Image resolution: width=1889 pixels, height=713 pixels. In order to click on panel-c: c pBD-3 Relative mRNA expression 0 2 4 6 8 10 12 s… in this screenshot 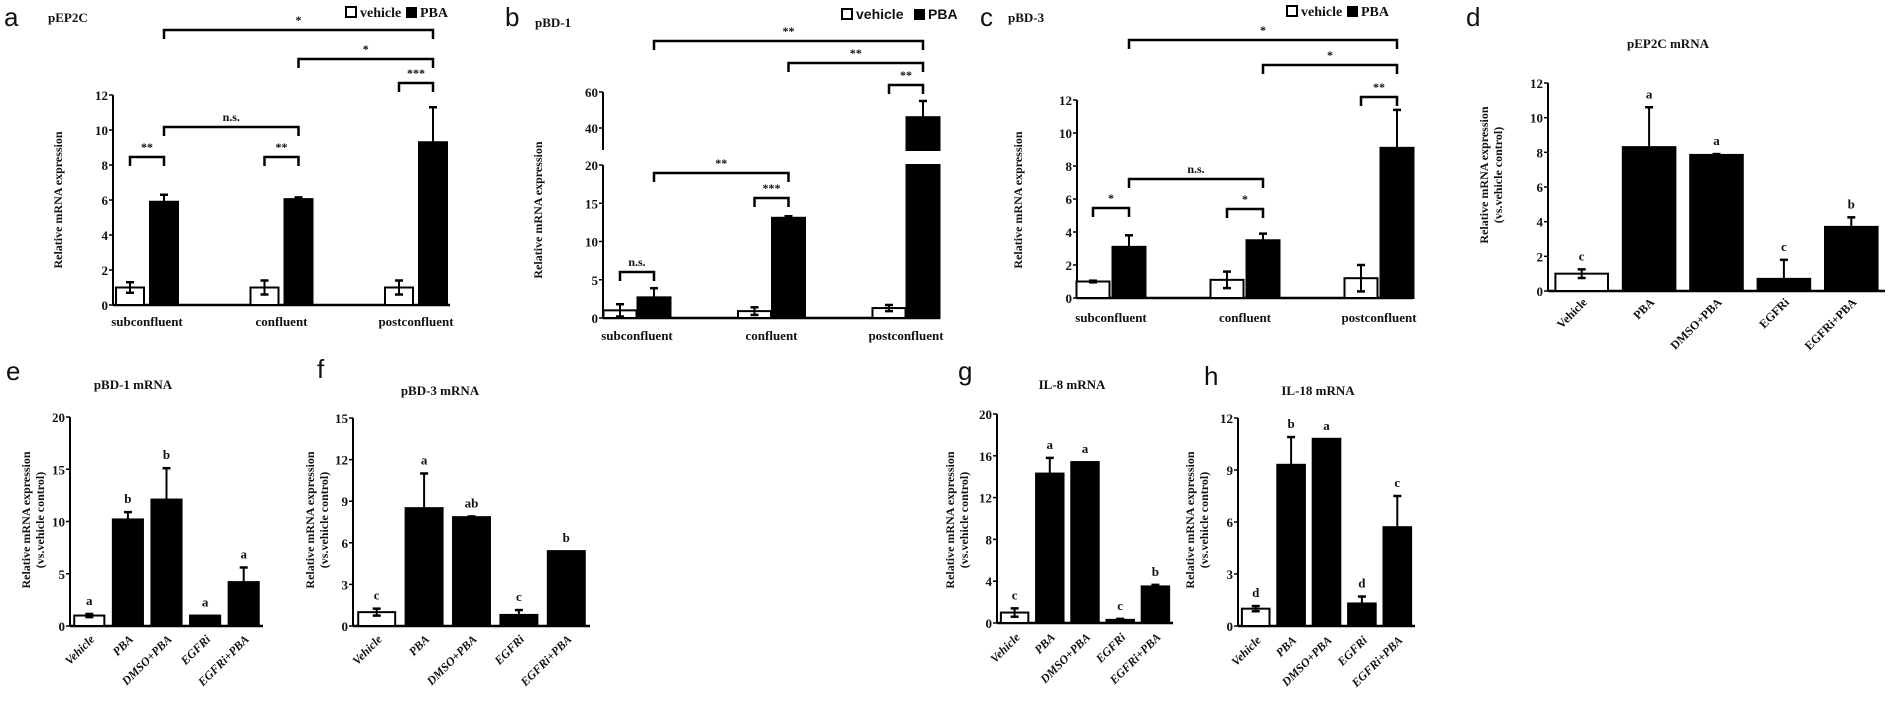, I will do `click(1198, 163)`.